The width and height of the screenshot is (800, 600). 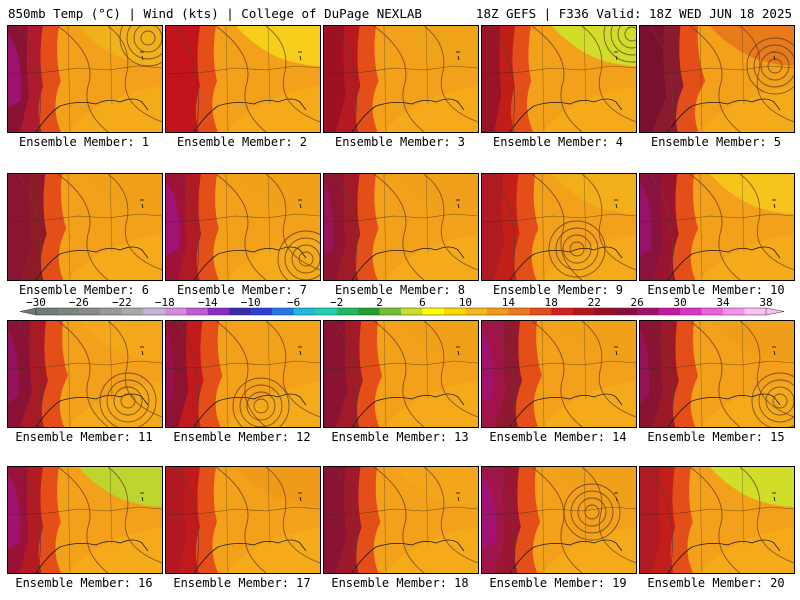 What do you see at coordinates (400, 437) in the screenshot?
I see `ensemble-member-label: Ensemble Member: 13` at bounding box center [400, 437].